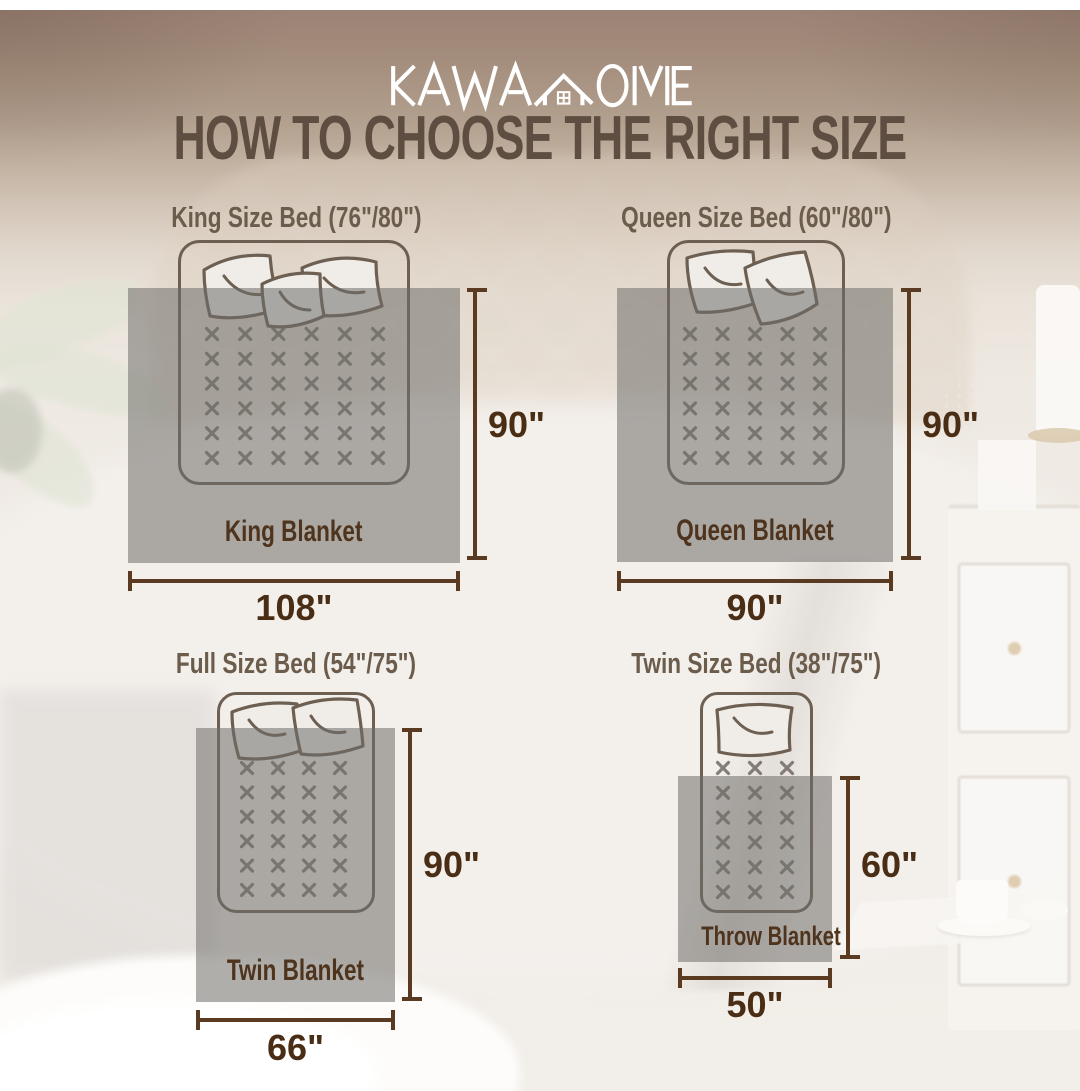  Describe the element at coordinates (294, 607) in the screenshot. I see `width-dimension-value: 108"` at that location.